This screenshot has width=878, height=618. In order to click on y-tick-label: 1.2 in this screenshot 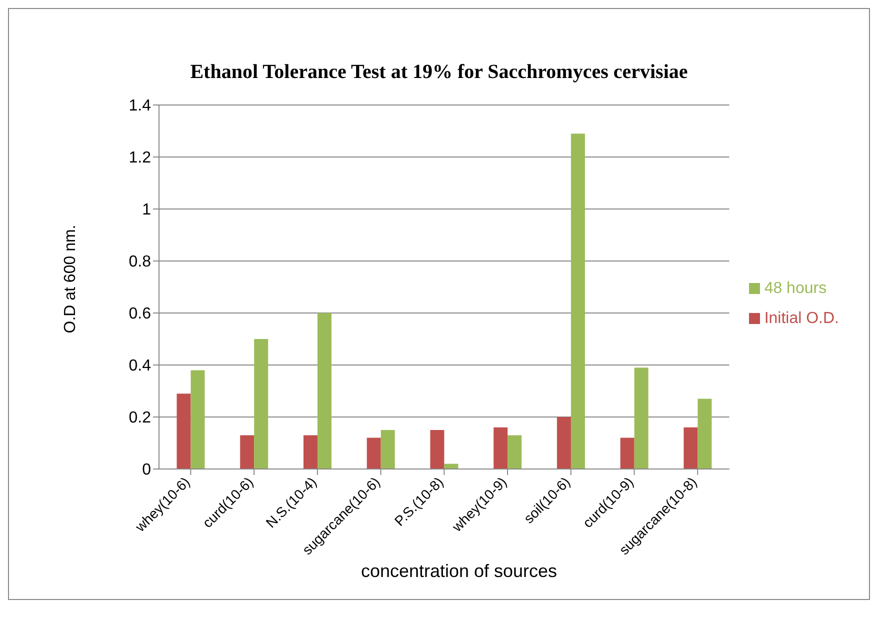, I will do `click(140, 158)`.